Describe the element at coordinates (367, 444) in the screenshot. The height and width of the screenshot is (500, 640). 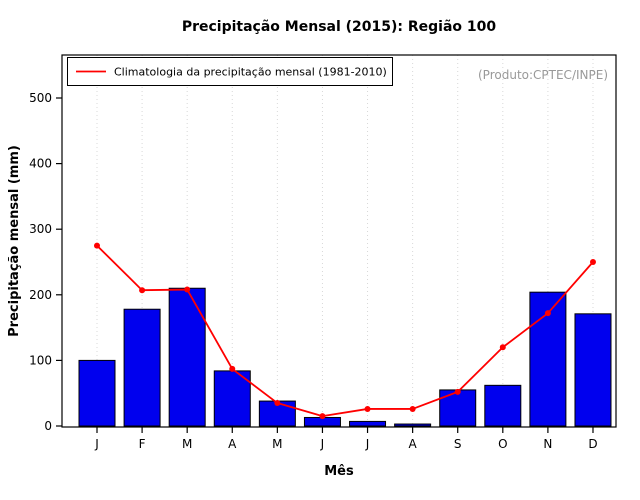
I see `x-tick-label-J-6: J` at that location.